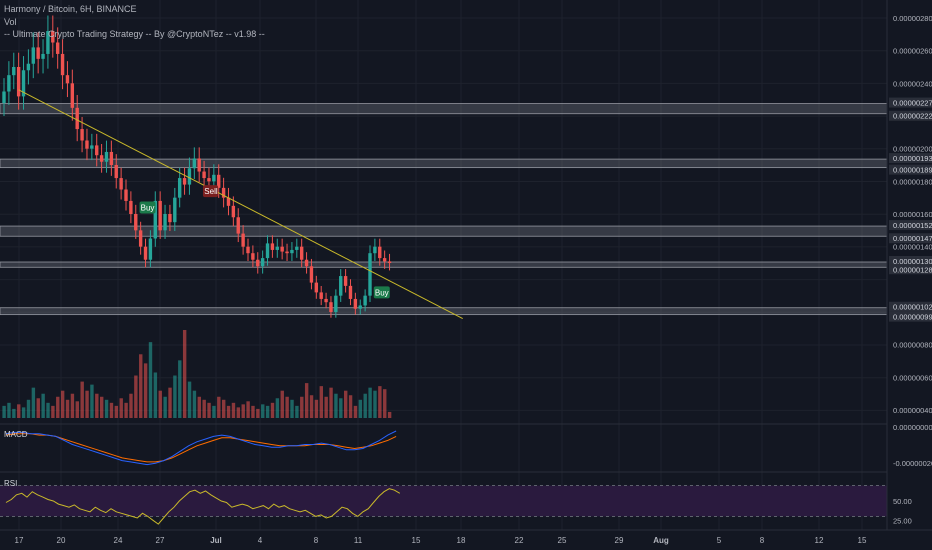 The image size is (932, 550). I want to click on marker-label: Sell, so click(211, 191).